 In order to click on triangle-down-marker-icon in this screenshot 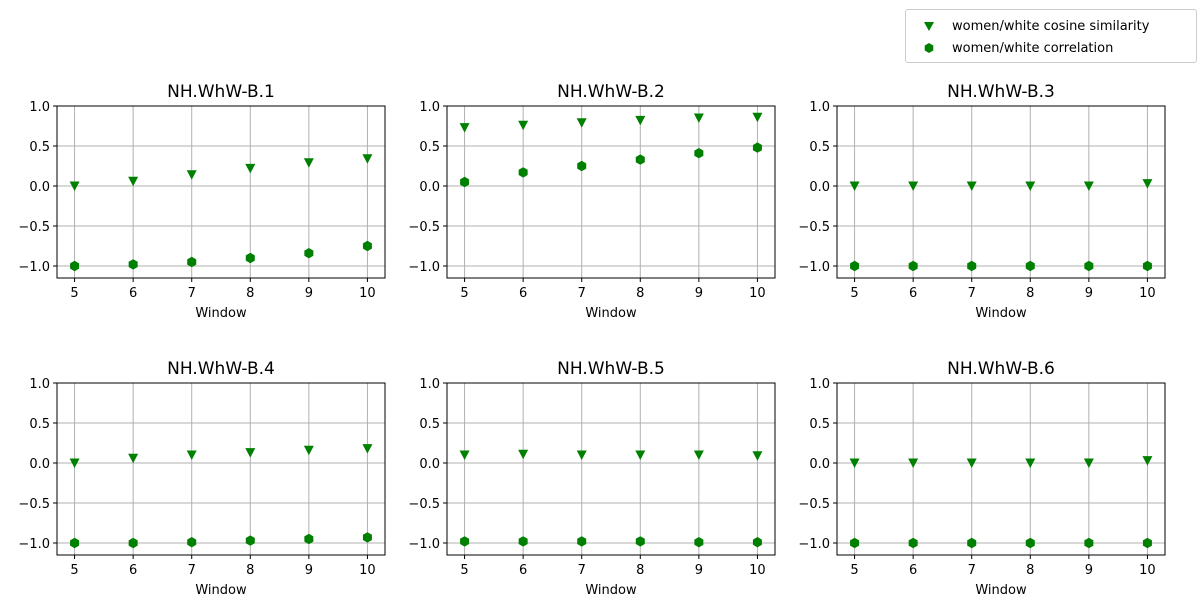, I will do `click(929, 26)`.